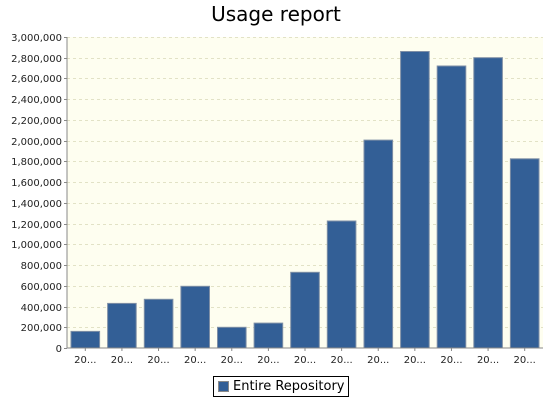 The image size is (552, 400). Describe the element at coordinates (289, 386) in the screenshot. I see `legend-label: Entire Repository` at that location.